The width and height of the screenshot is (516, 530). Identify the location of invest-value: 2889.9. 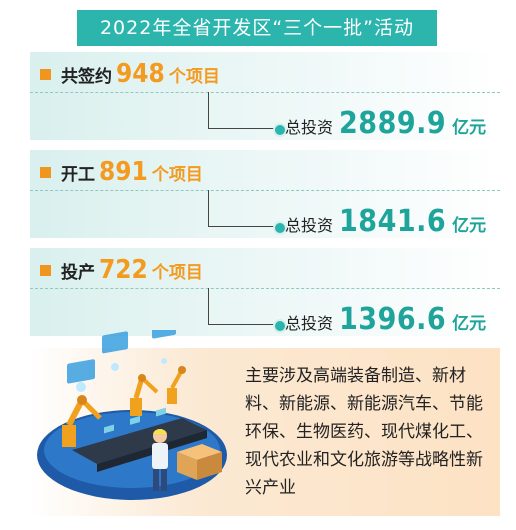
(393, 123).